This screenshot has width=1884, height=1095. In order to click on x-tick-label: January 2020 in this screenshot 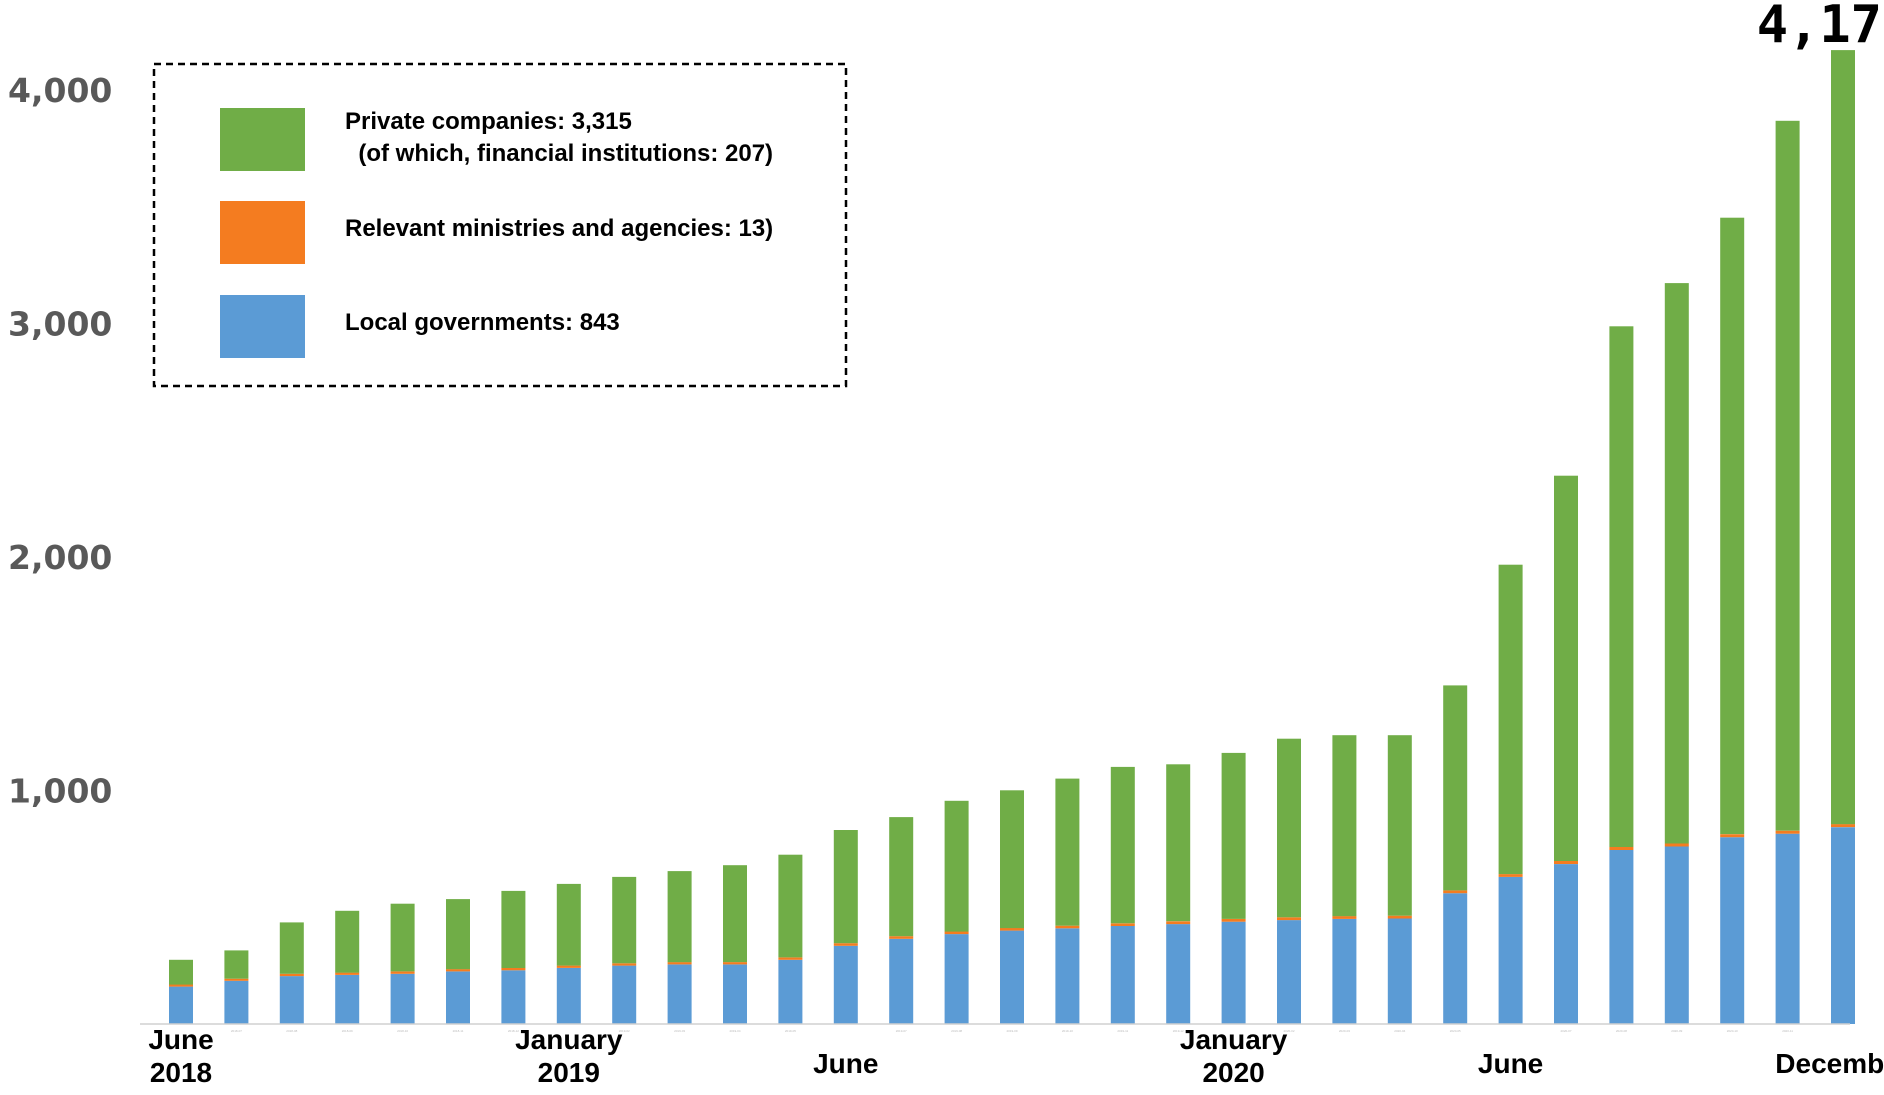, I will do `click(1234, 1056)`.